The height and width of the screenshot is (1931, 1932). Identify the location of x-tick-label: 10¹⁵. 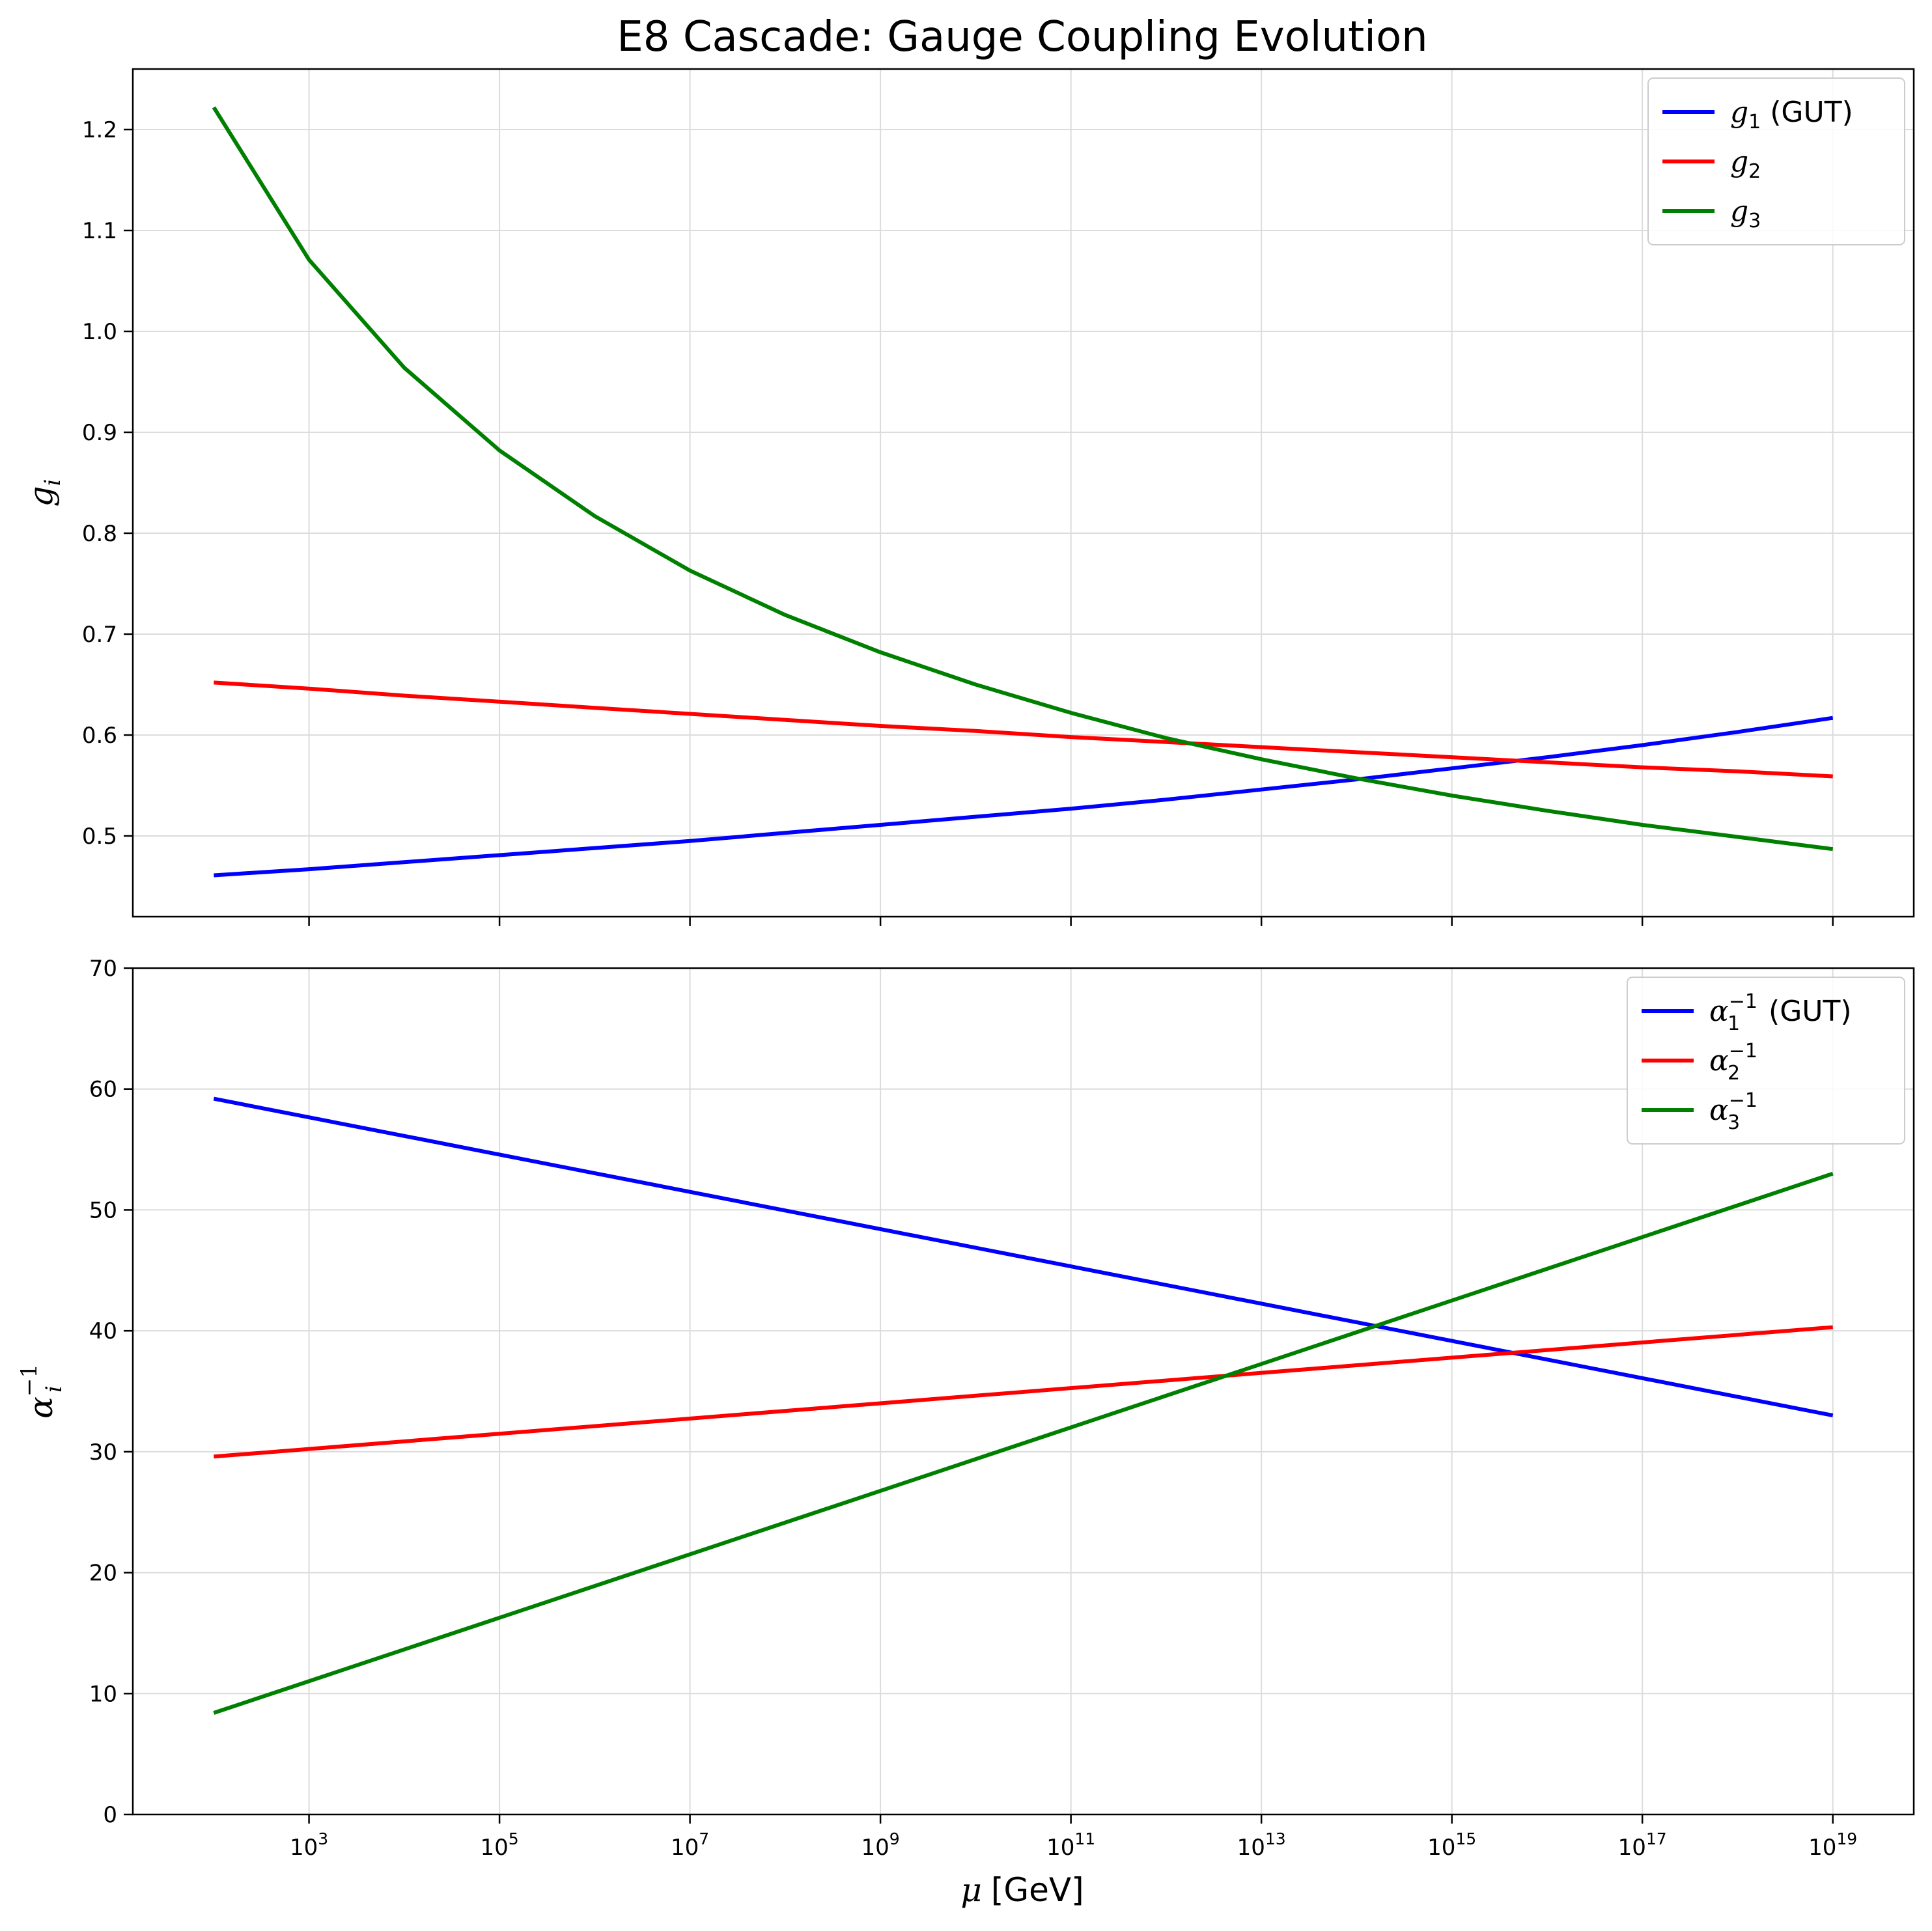
(1452, 1845).